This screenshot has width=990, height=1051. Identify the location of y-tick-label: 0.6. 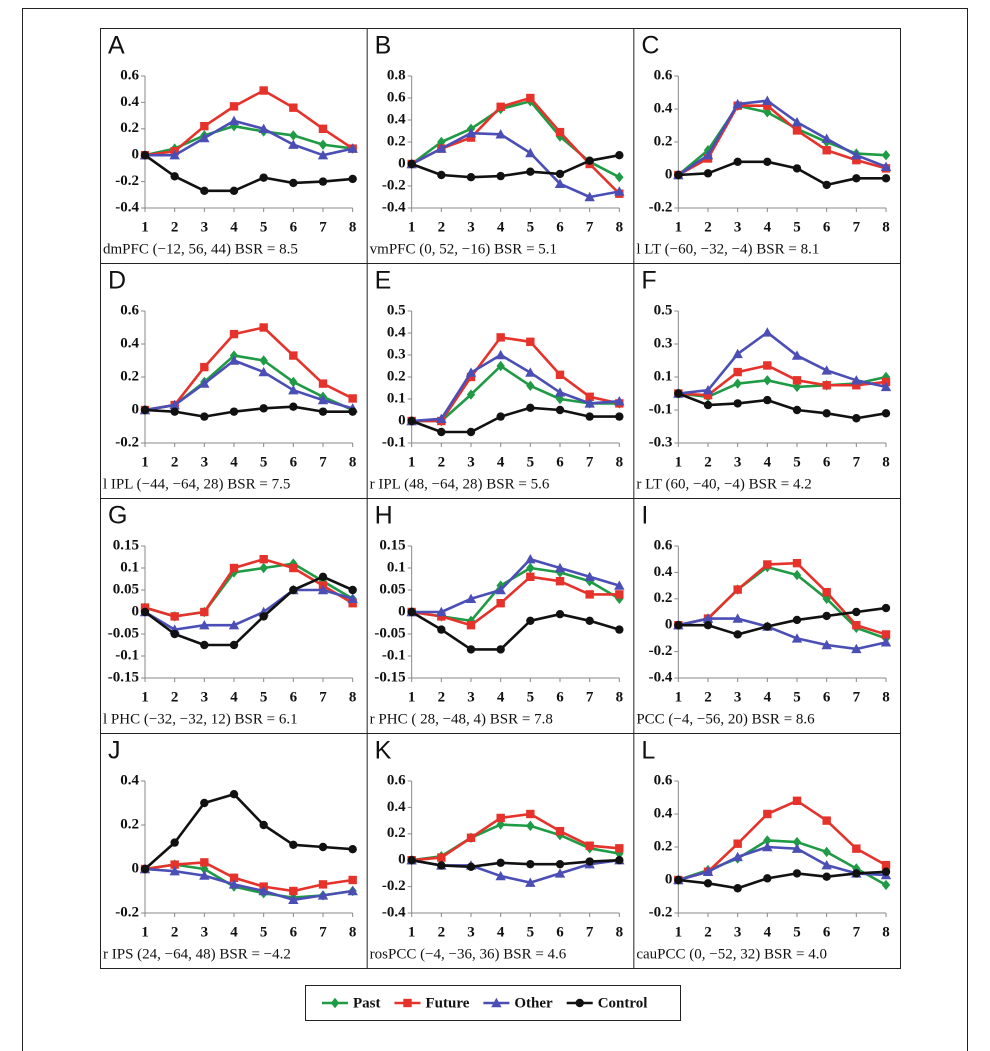
(663, 75).